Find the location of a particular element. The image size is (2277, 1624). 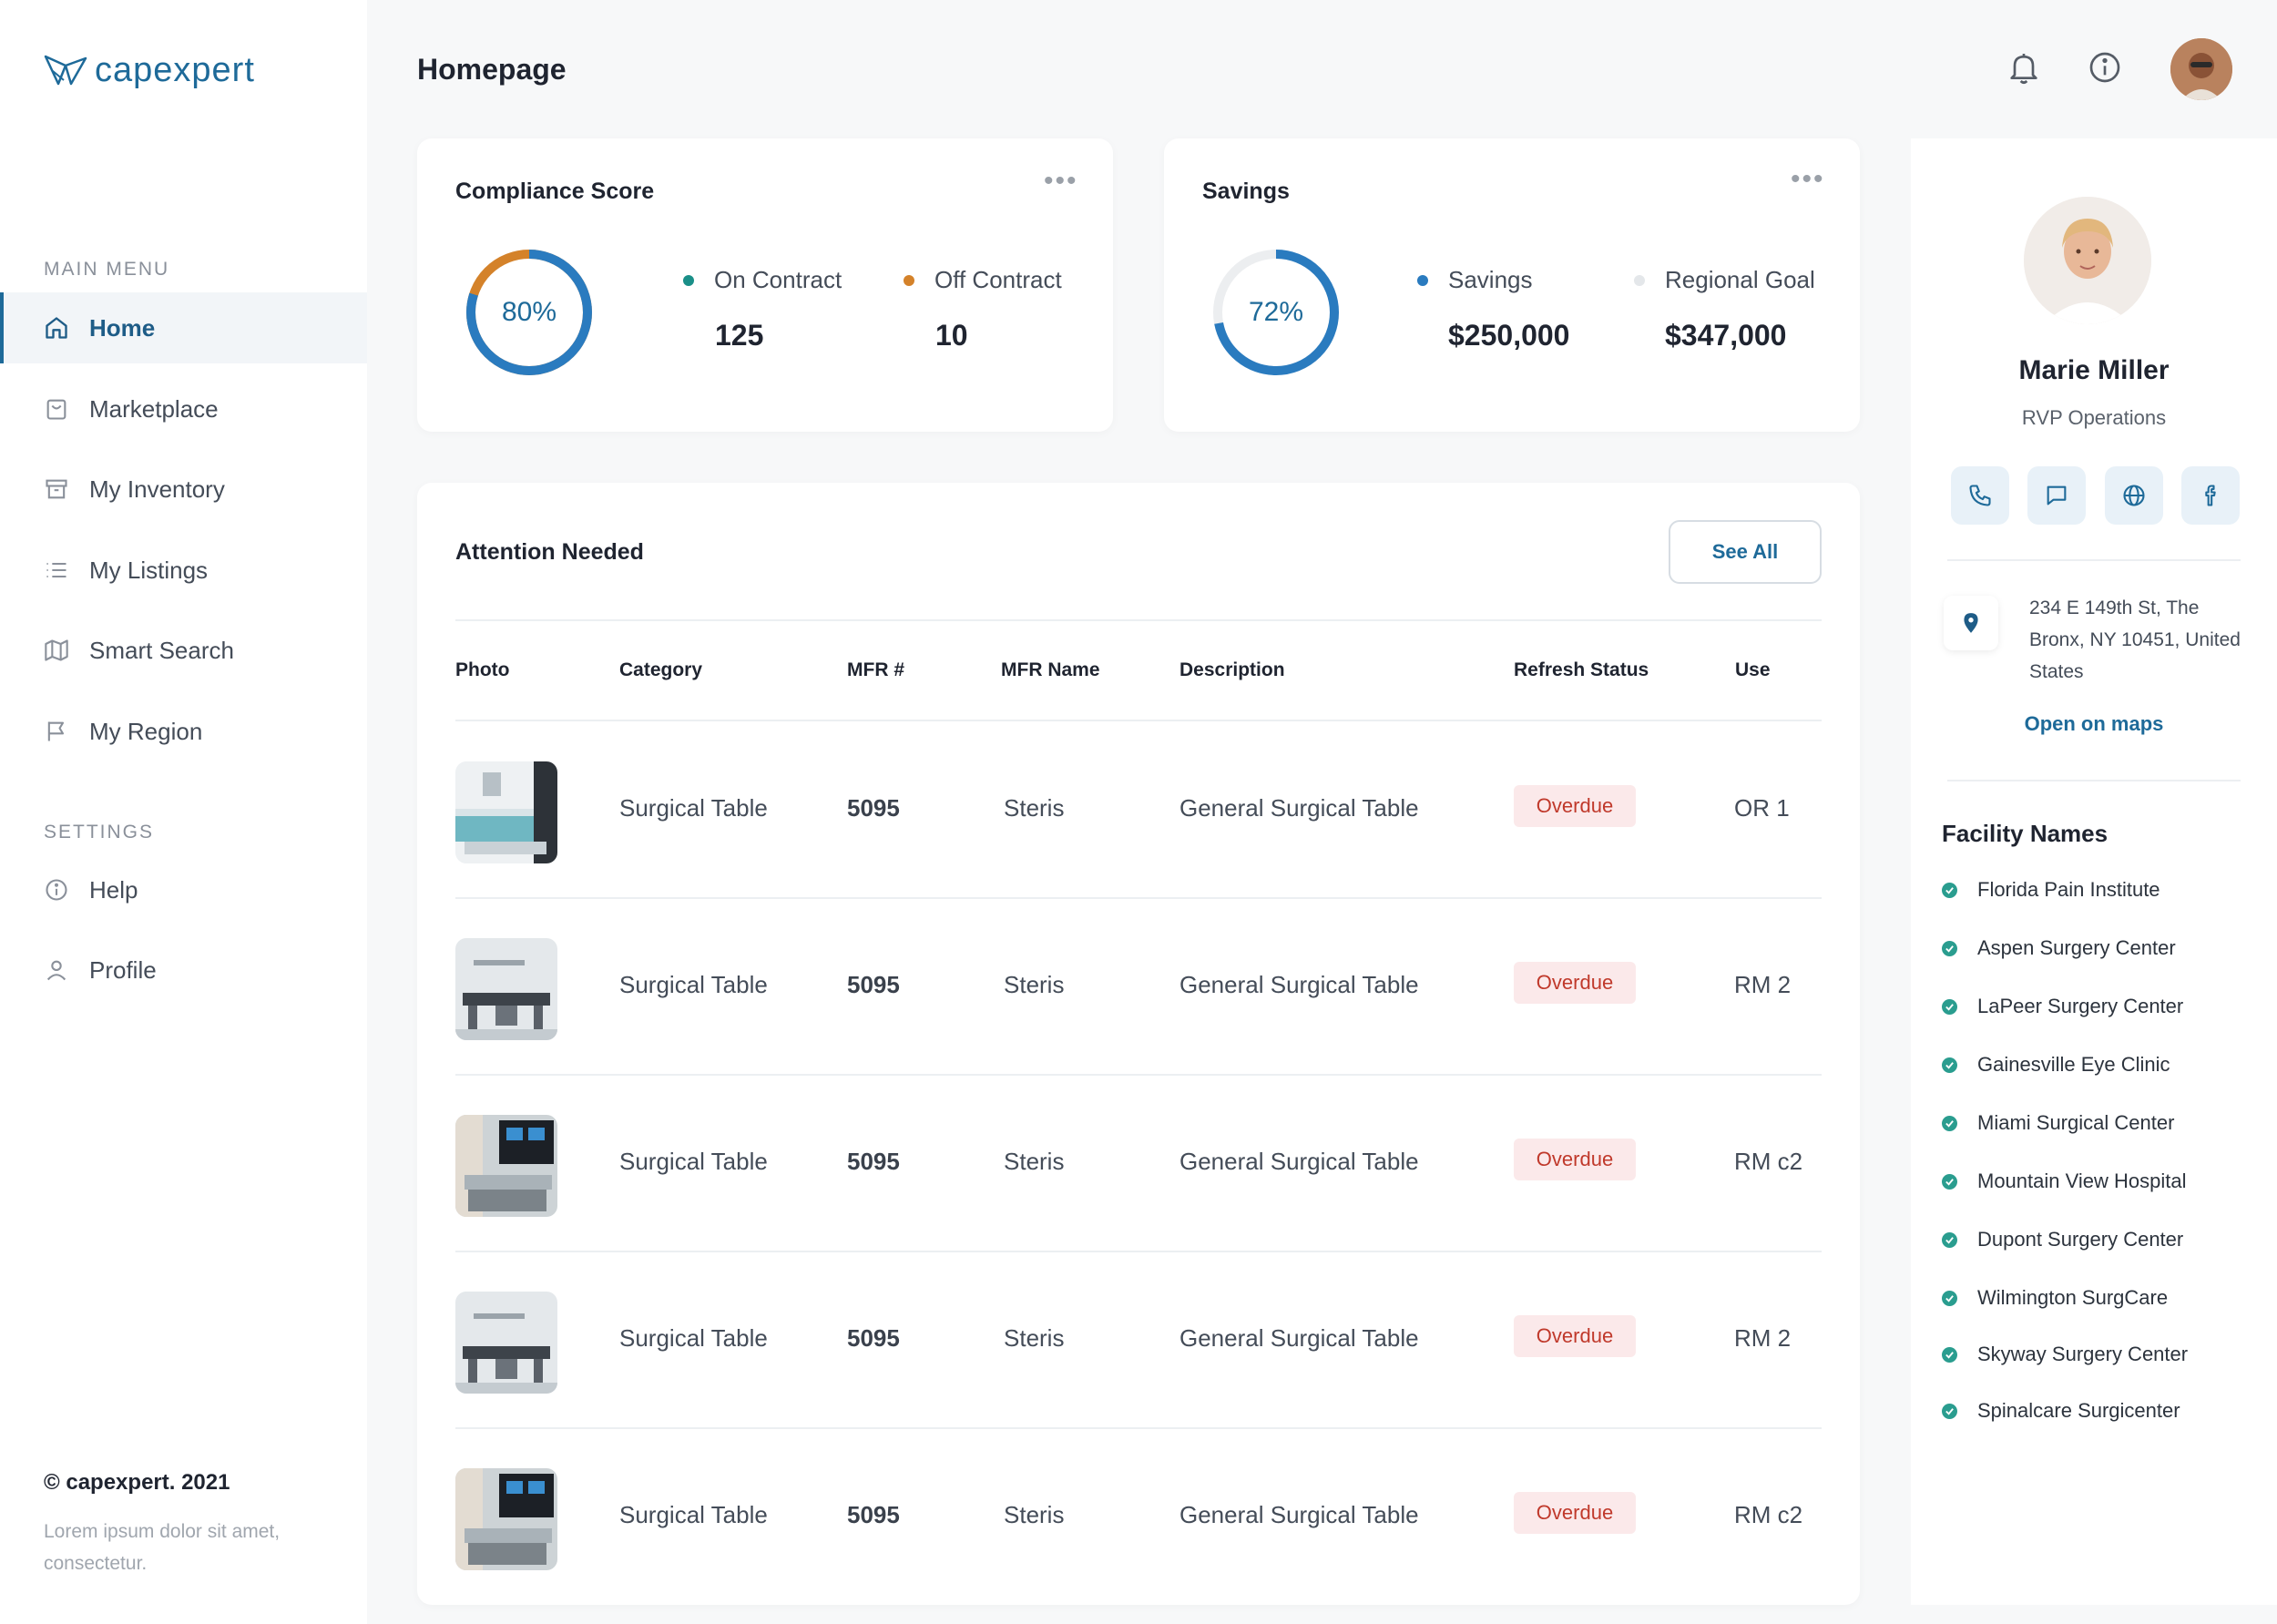

main-menu-title: MAIN MENU is located at coordinates (107, 269).